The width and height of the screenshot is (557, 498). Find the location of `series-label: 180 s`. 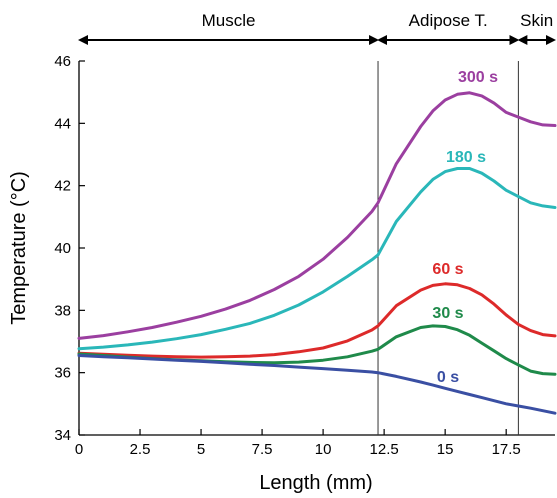

series-label: 180 s is located at coordinates (466, 157).